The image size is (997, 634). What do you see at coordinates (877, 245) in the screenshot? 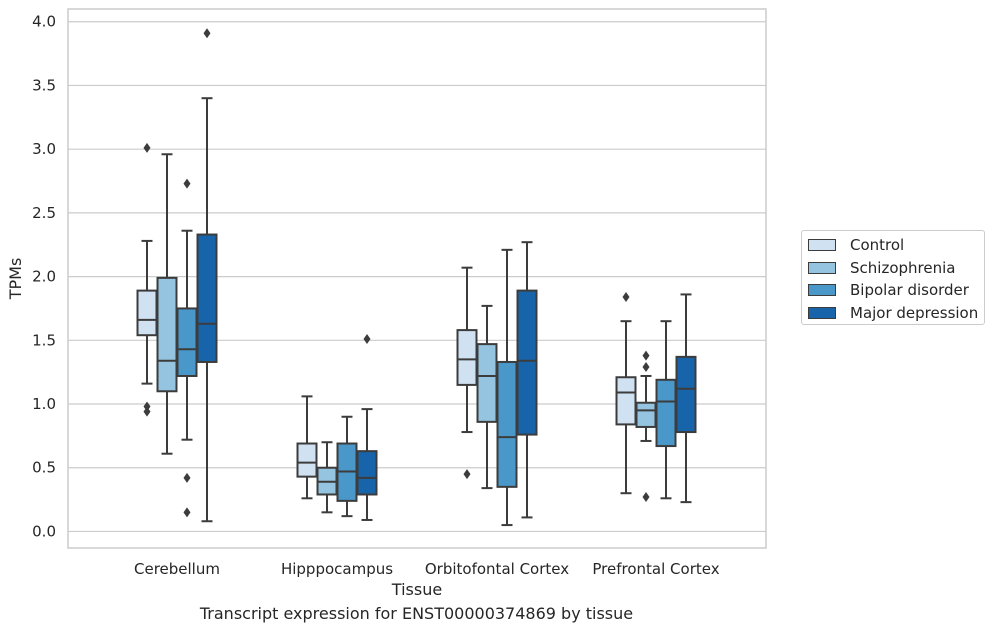
I see `legend-label: Control` at bounding box center [877, 245].